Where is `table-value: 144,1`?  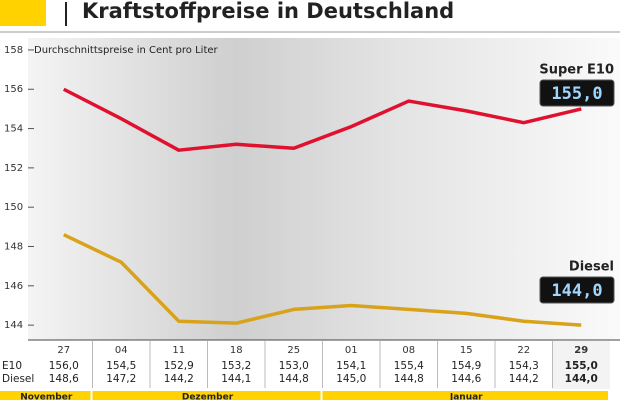 table-value: 144,1 is located at coordinates (236, 379).